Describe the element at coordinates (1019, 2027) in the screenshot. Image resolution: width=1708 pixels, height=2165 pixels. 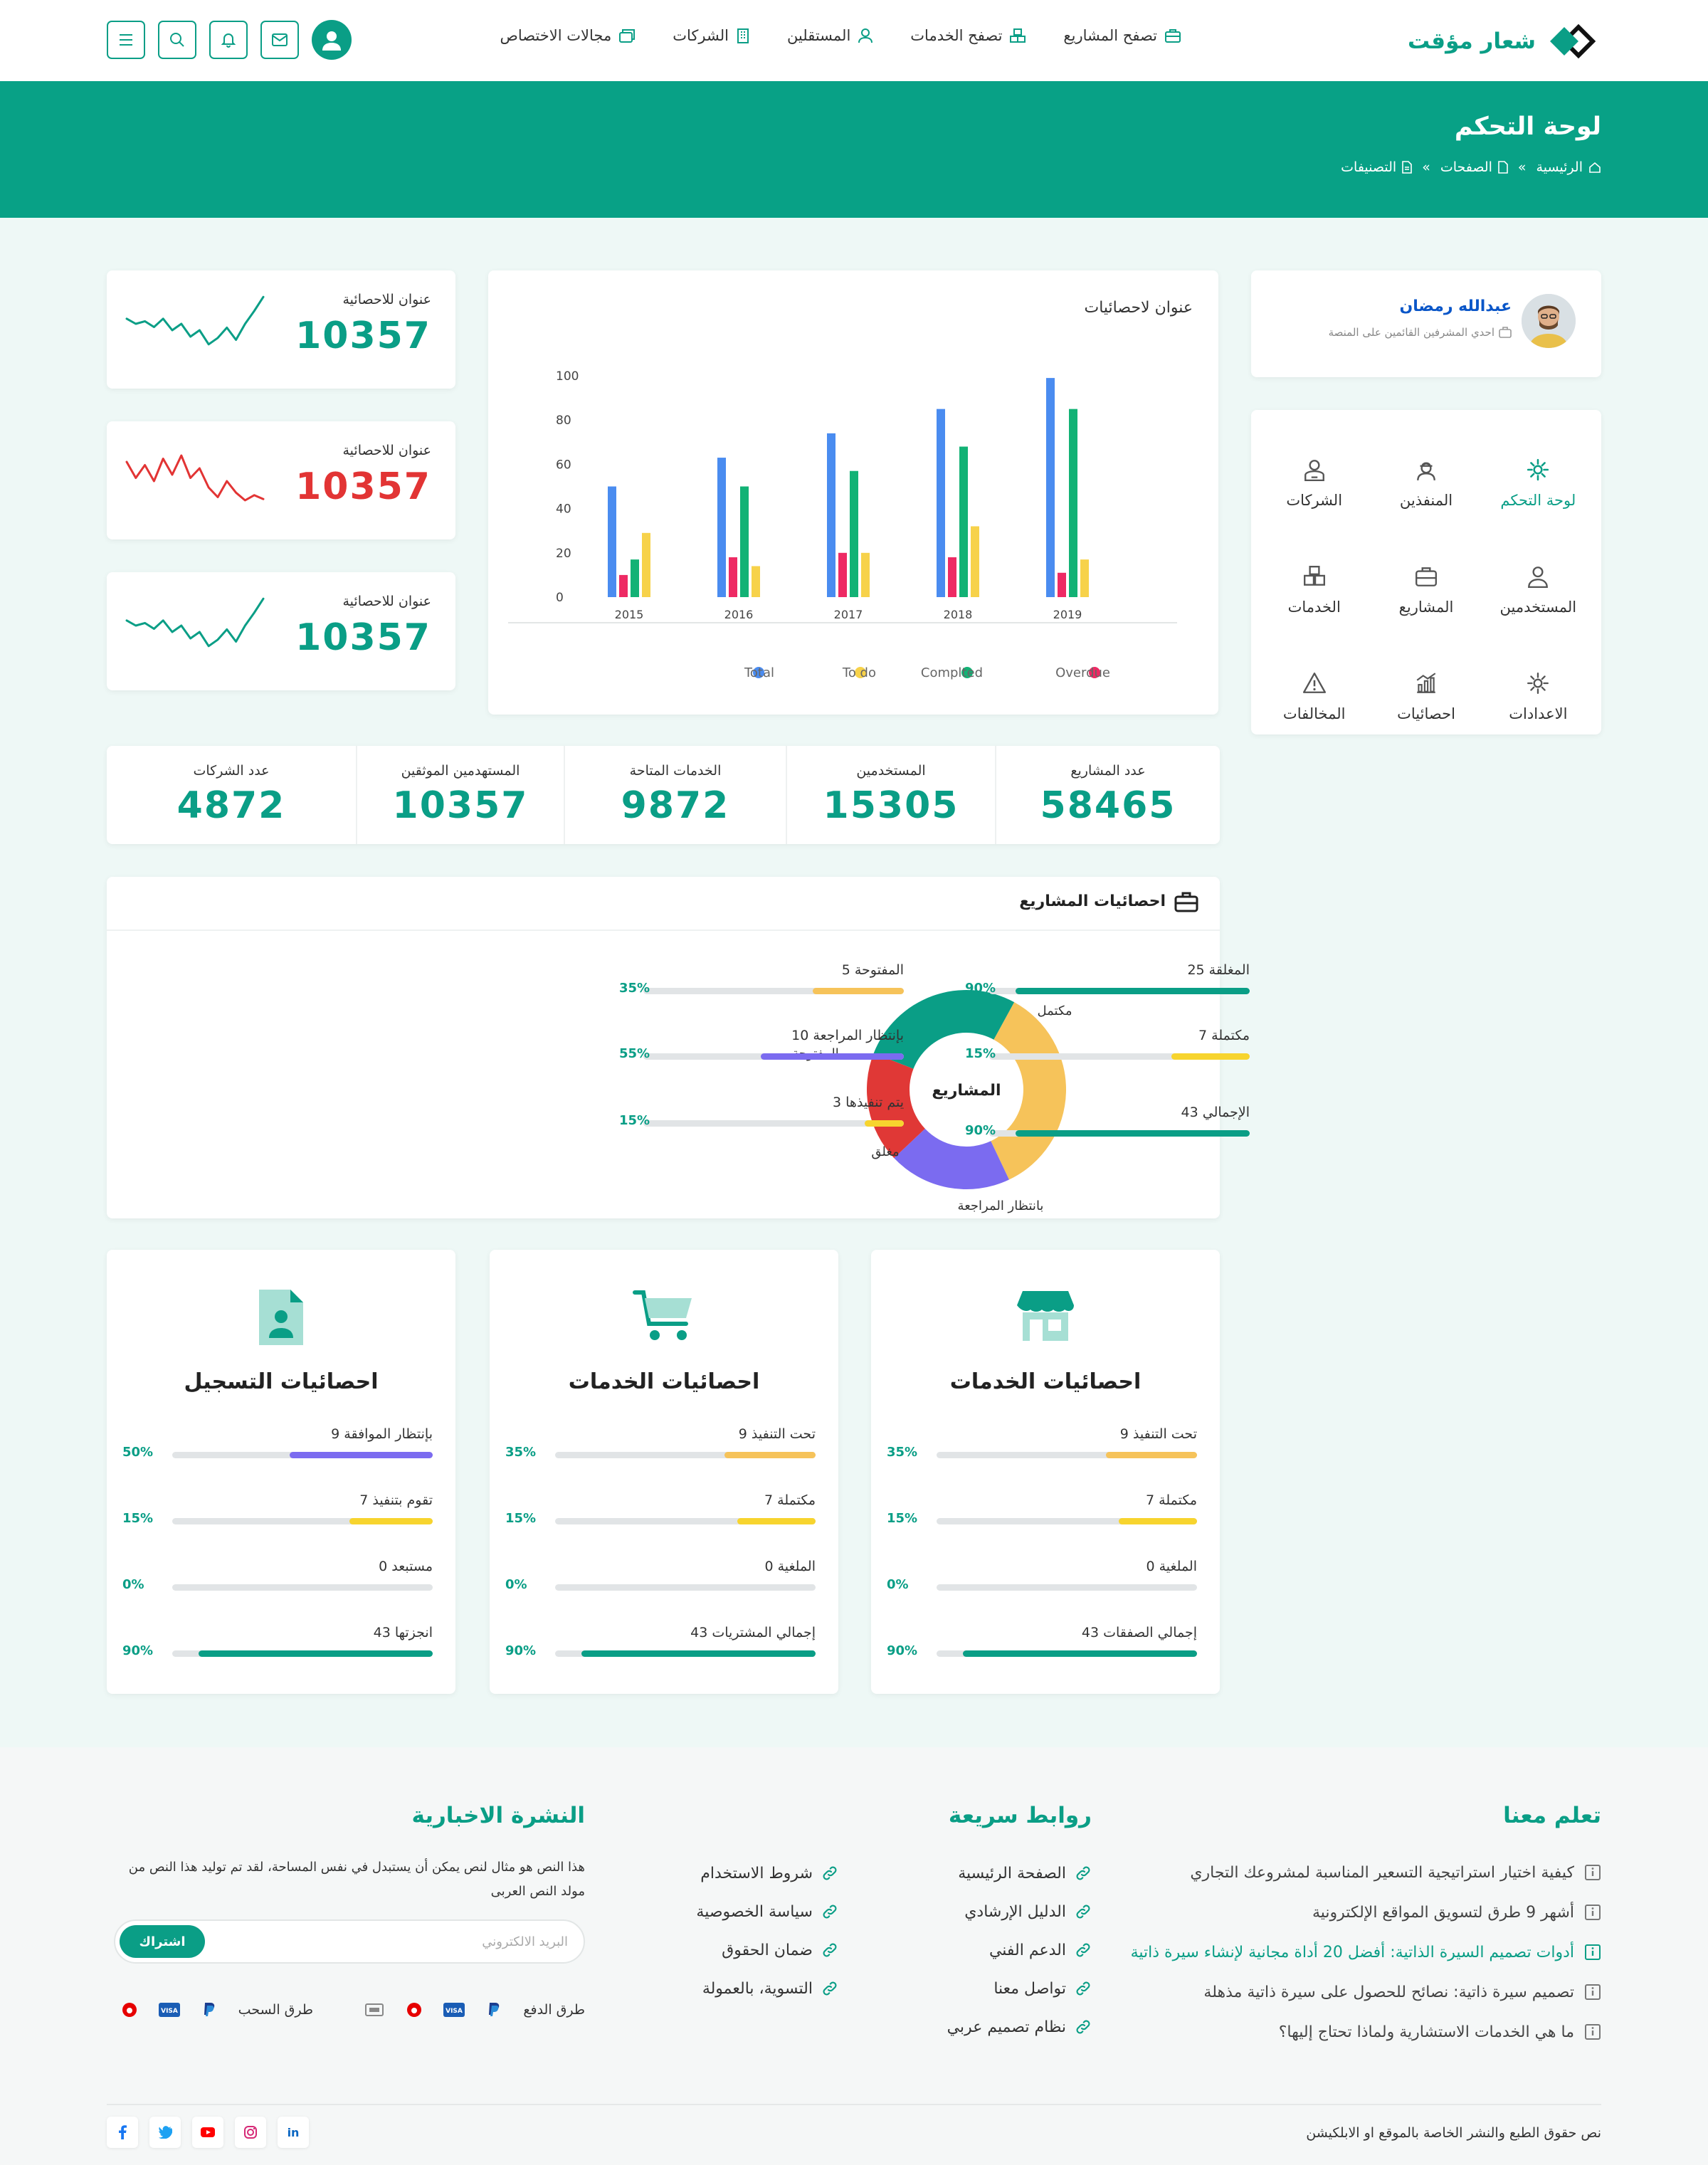
I see `quick-link: نظام تصميم عربي` at that location.